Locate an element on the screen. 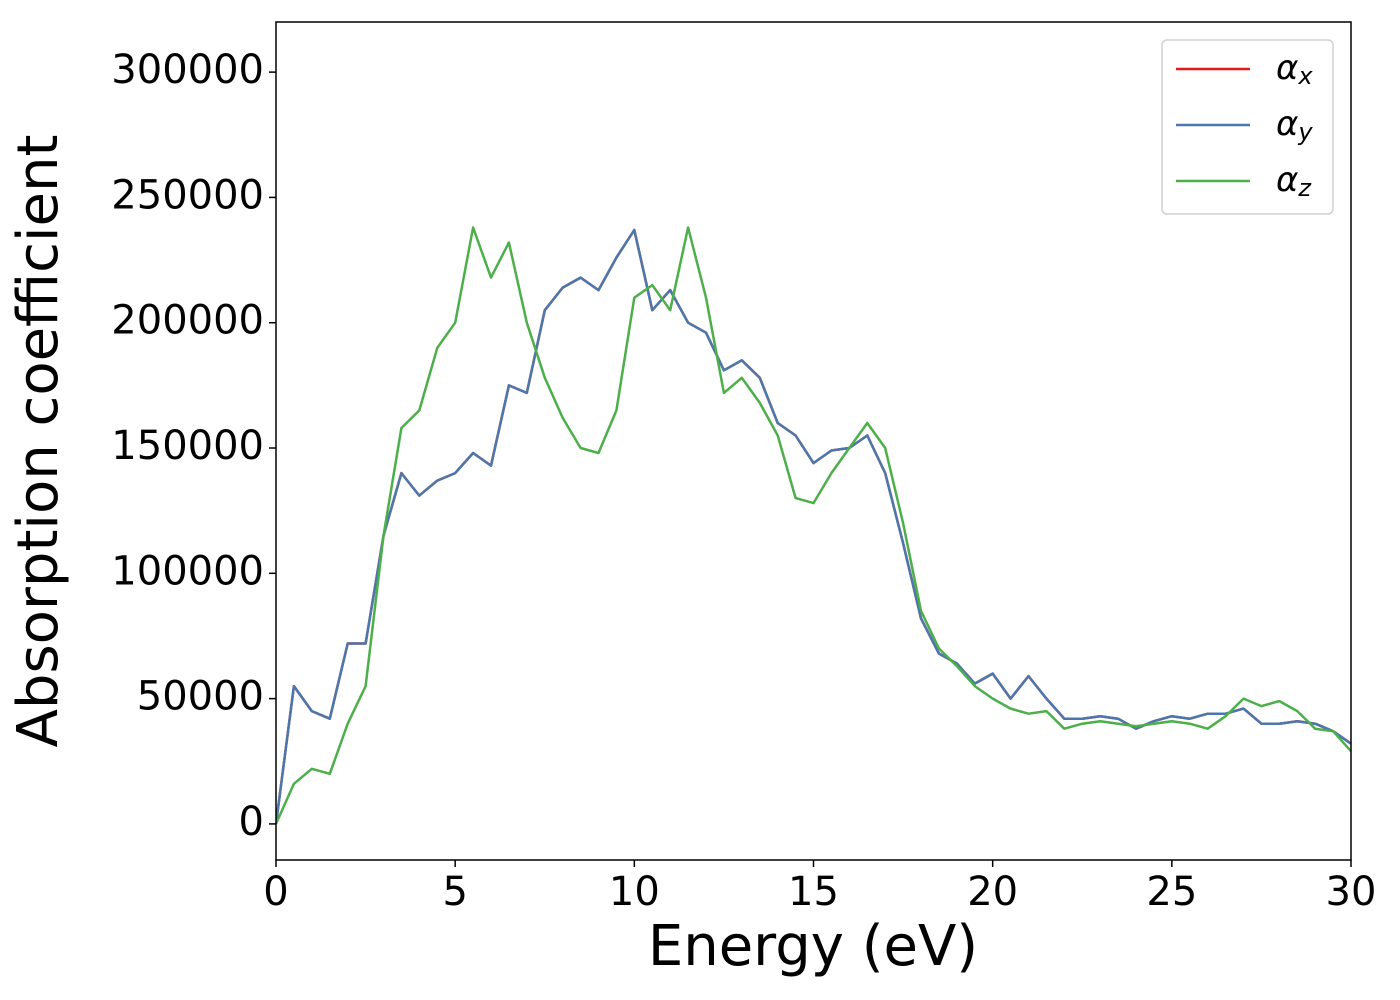  x-tick-label: 20 is located at coordinates (992, 892).